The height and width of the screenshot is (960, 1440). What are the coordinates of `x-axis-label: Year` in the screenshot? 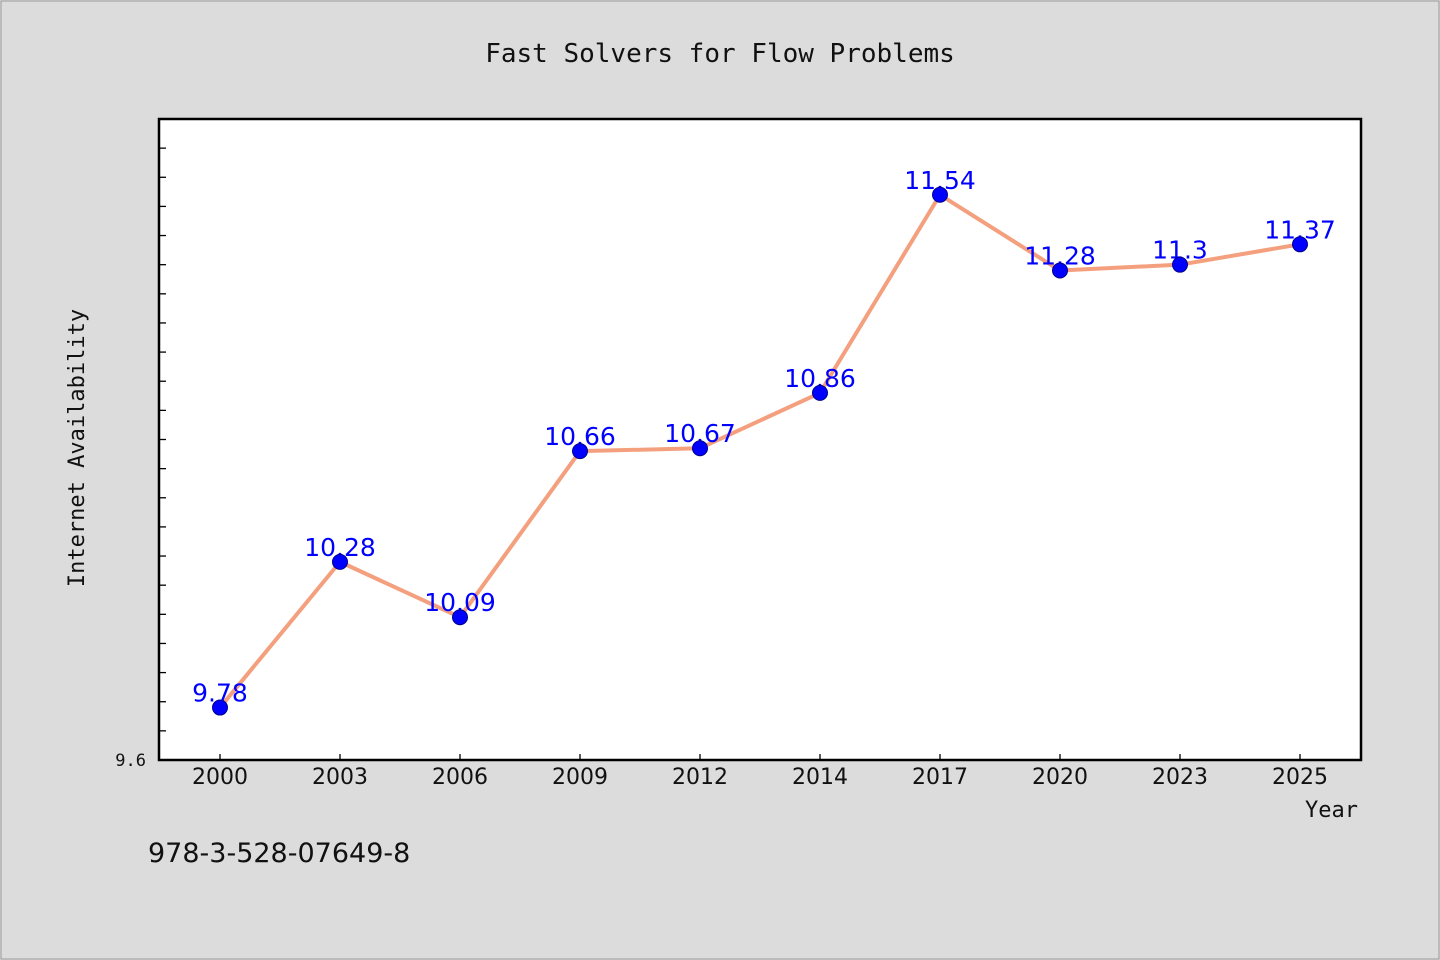 It's located at (1331, 810).